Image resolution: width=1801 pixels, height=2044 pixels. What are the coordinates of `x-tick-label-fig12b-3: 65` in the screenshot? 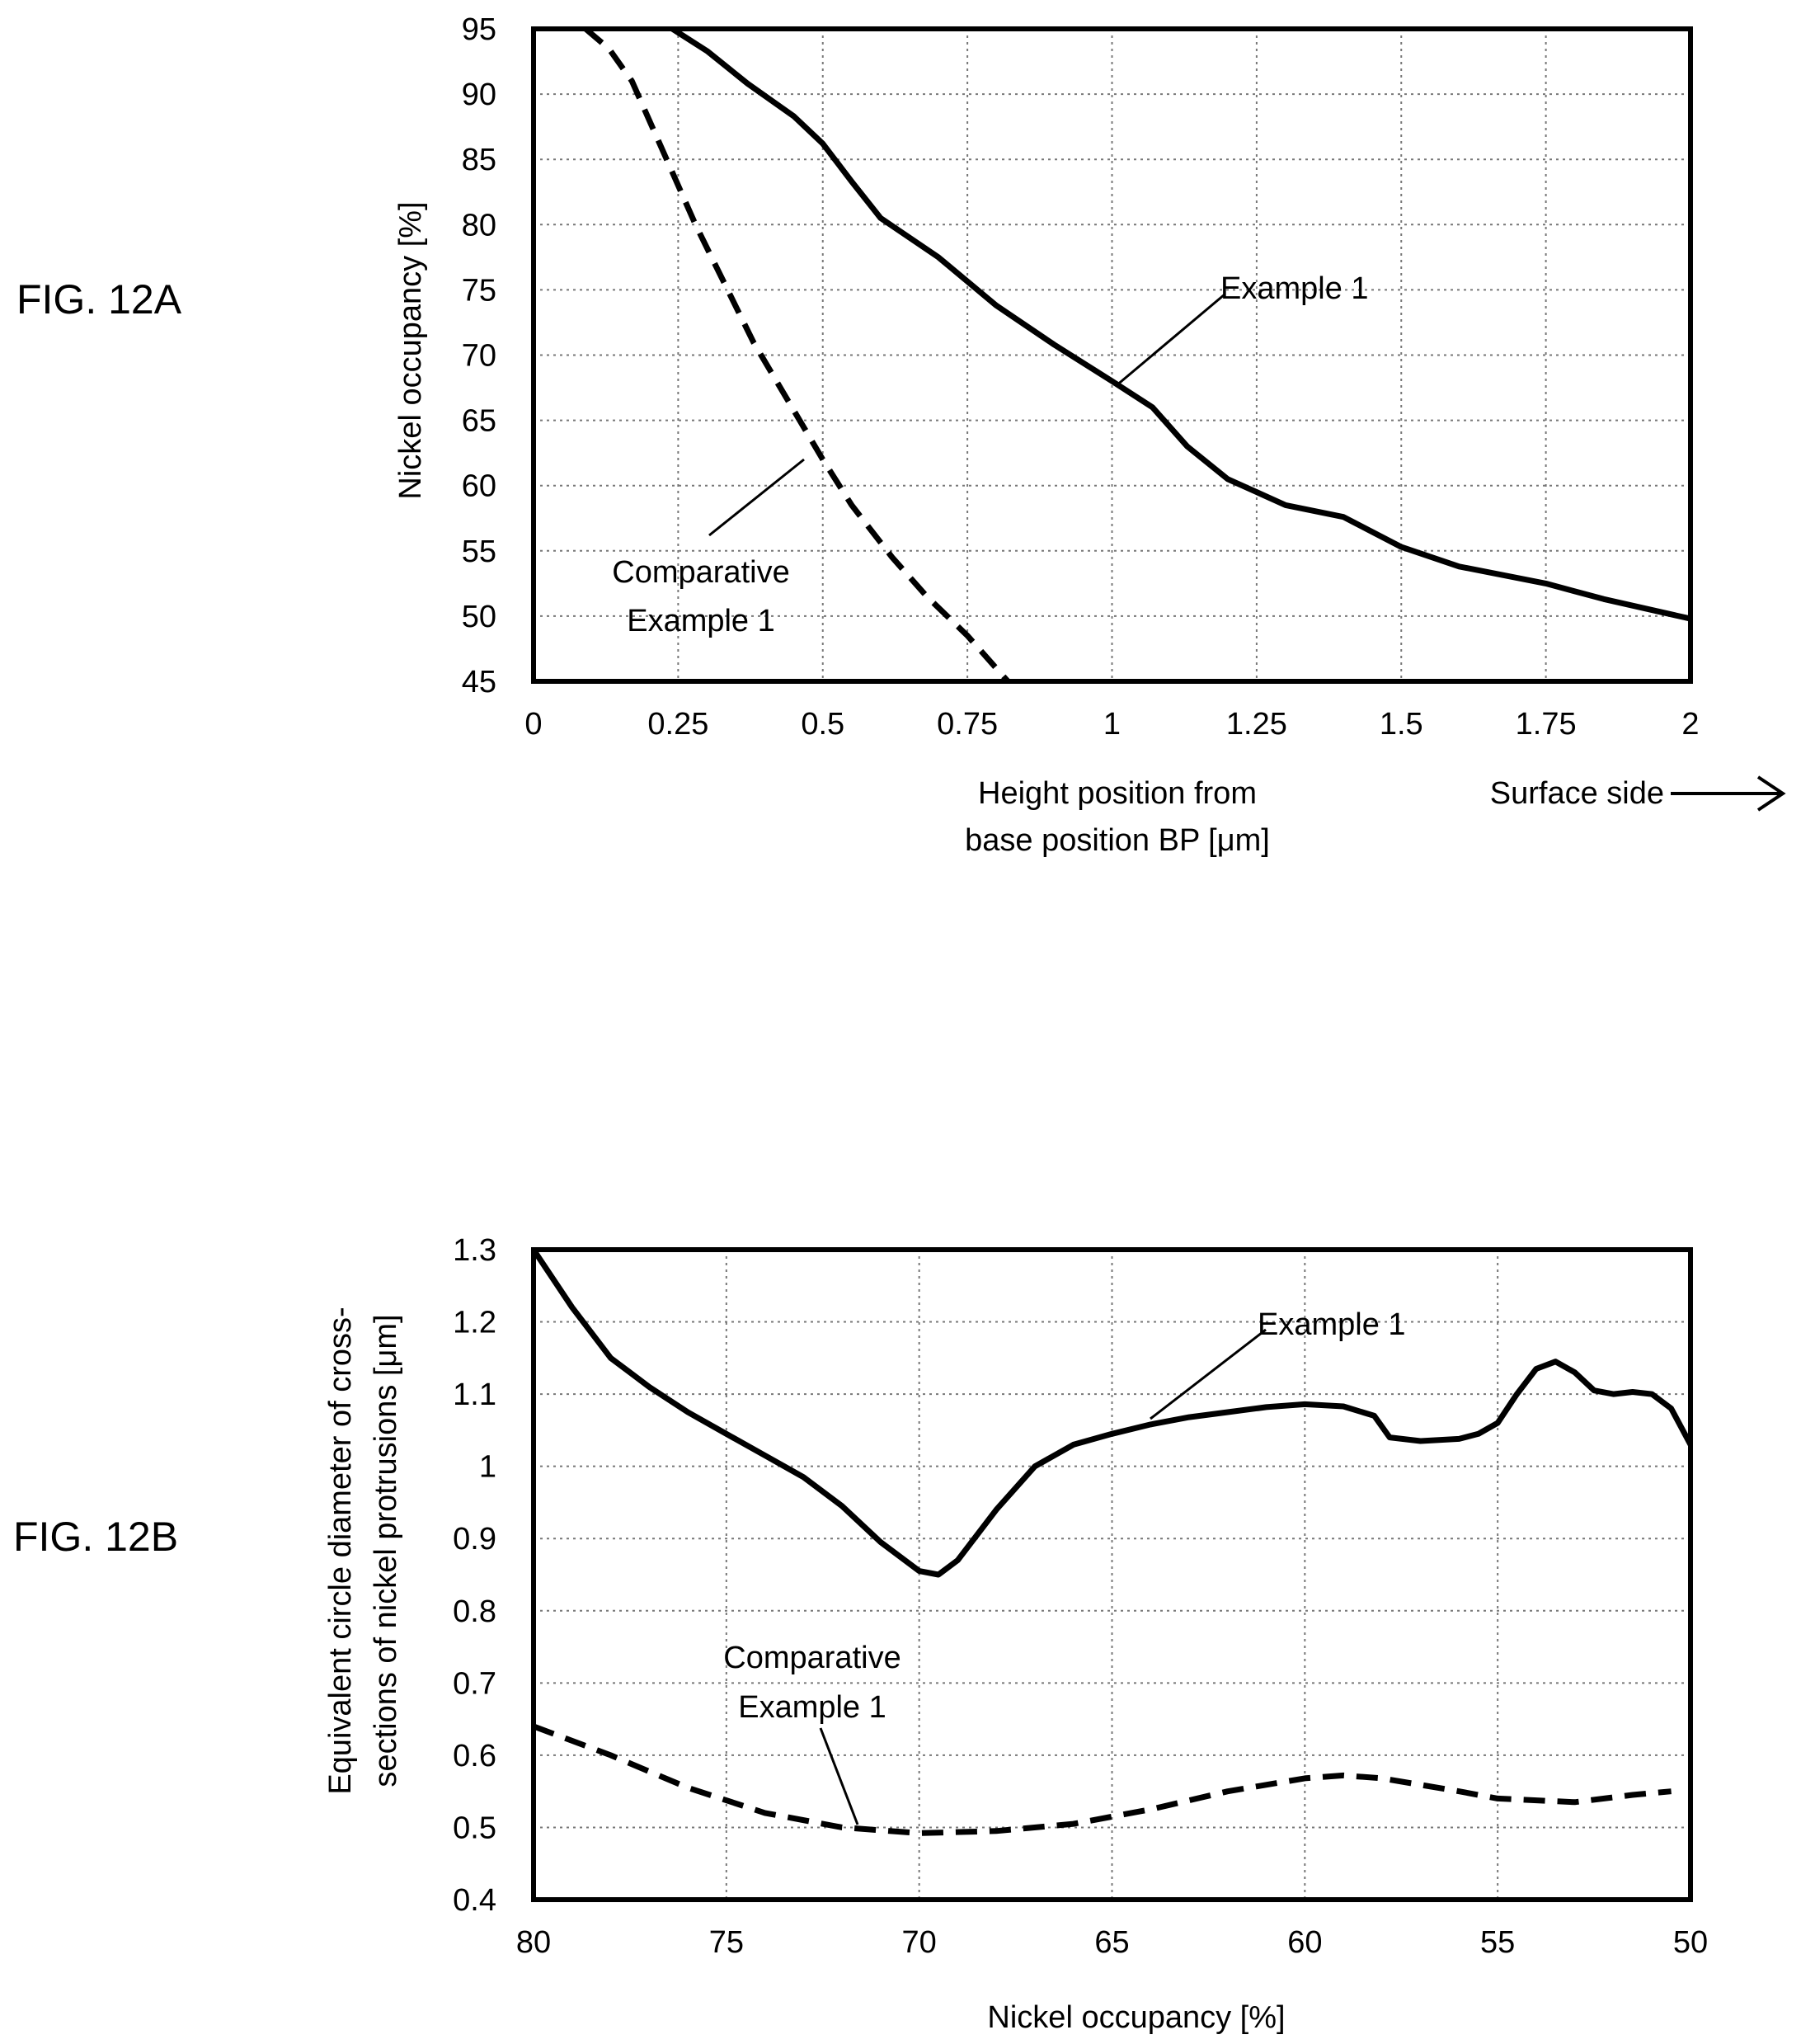 It's located at (1111, 1942).